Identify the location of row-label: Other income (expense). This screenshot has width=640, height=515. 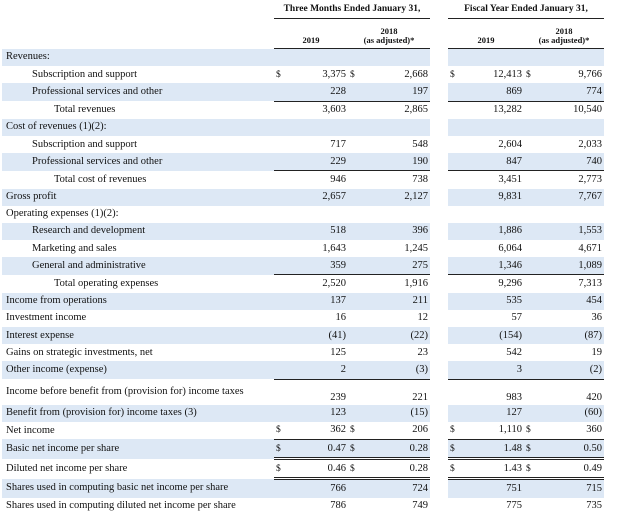
(138, 370).